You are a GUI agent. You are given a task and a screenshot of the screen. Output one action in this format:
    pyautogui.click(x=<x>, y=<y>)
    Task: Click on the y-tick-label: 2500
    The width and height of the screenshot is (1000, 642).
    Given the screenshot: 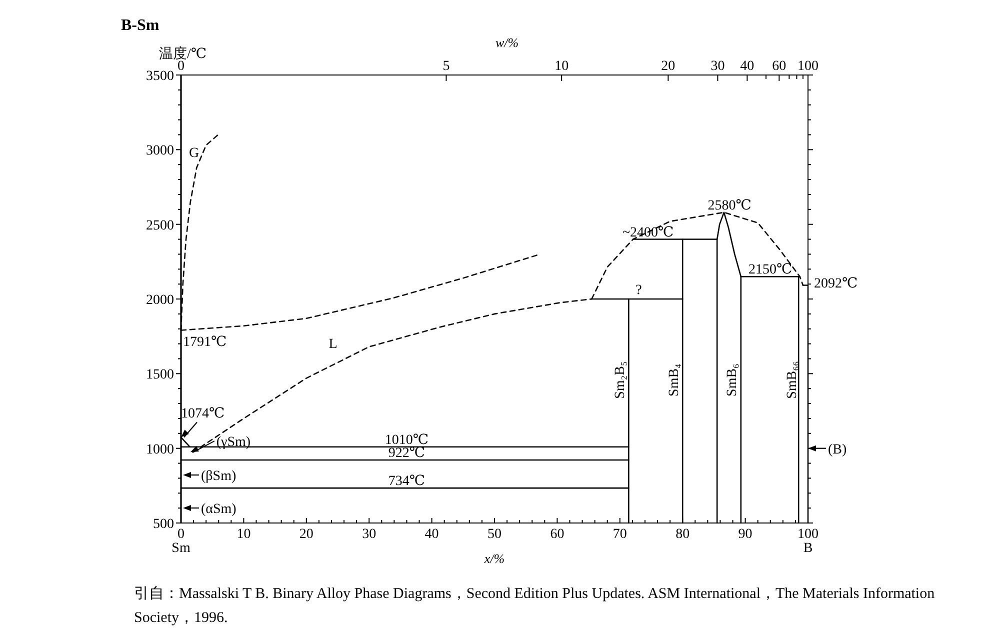 What is the action you would take?
    pyautogui.click(x=160, y=226)
    